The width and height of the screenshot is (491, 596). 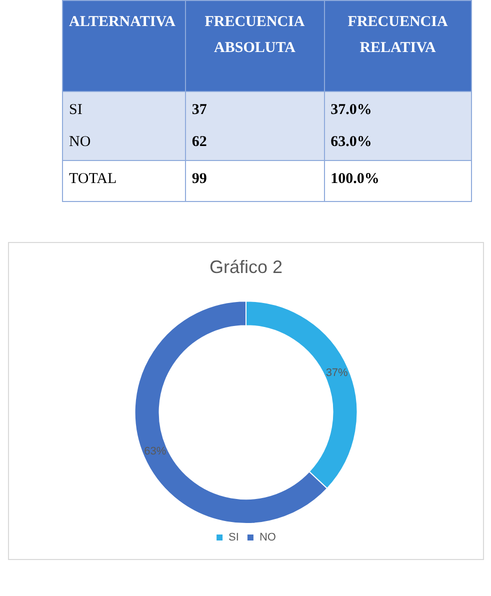 I want to click on text: FRECUENCIA RELATIVA, so click(x=398, y=46).